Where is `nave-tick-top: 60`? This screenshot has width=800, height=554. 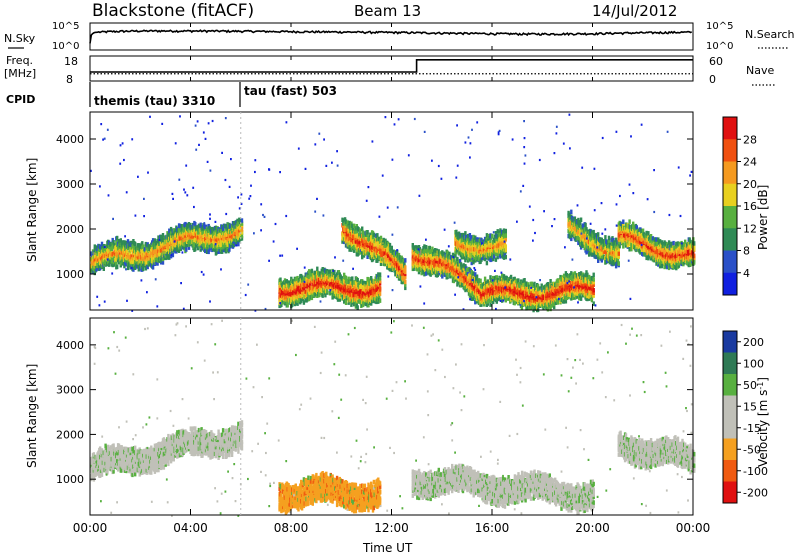
nave-tick-top: 60 is located at coordinates (716, 61).